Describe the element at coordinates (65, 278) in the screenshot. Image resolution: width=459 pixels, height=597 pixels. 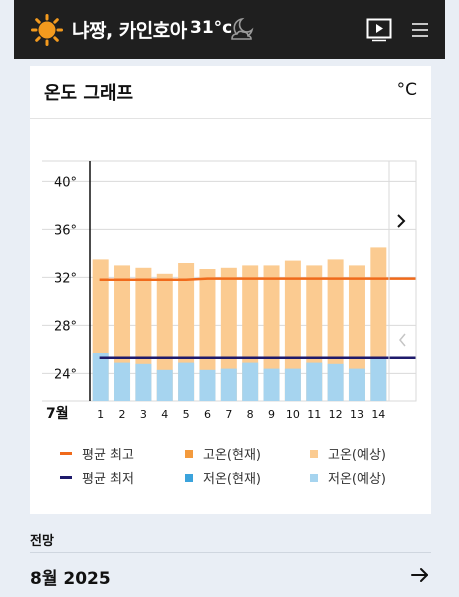
I see `y-tick-label: 32°` at that location.